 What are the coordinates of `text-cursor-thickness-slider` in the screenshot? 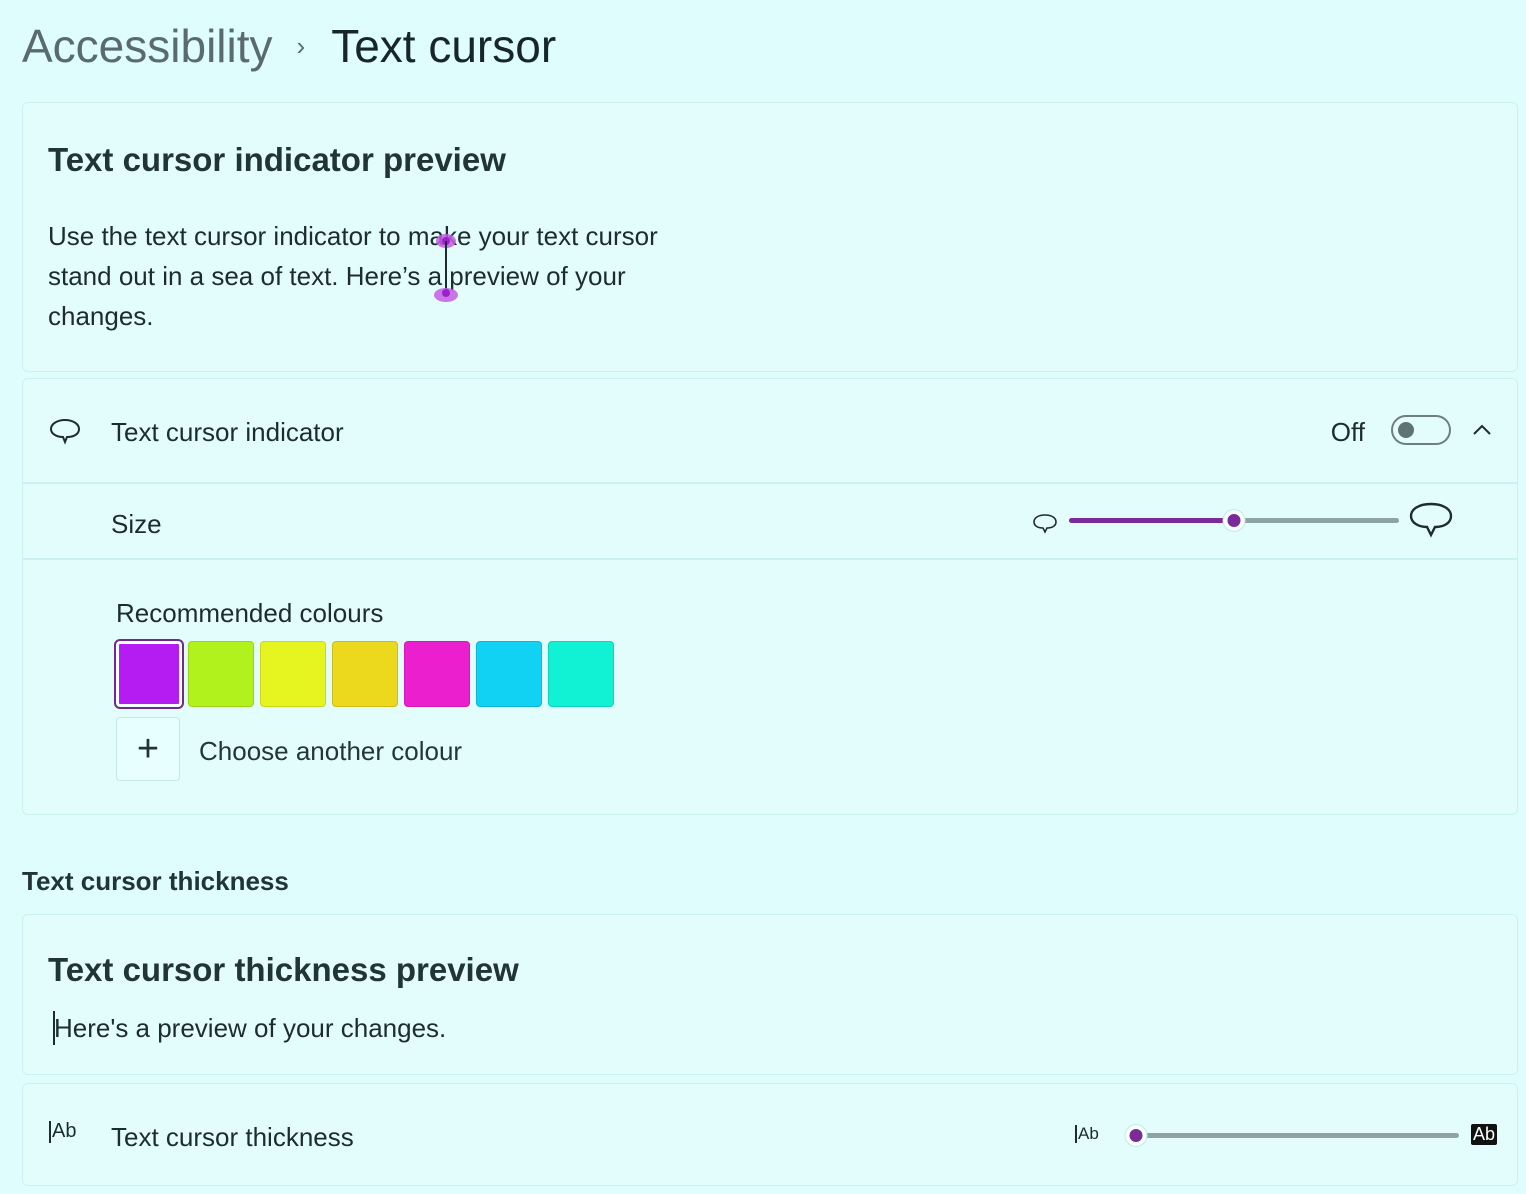 It's located at (1291, 1135).